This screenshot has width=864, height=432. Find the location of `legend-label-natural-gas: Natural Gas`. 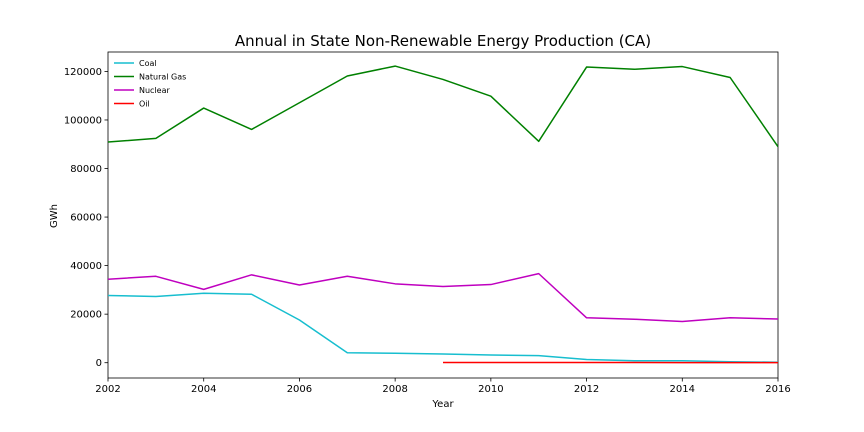

legend-label-natural-gas: Natural Gas is located at coordinates (162, 77).